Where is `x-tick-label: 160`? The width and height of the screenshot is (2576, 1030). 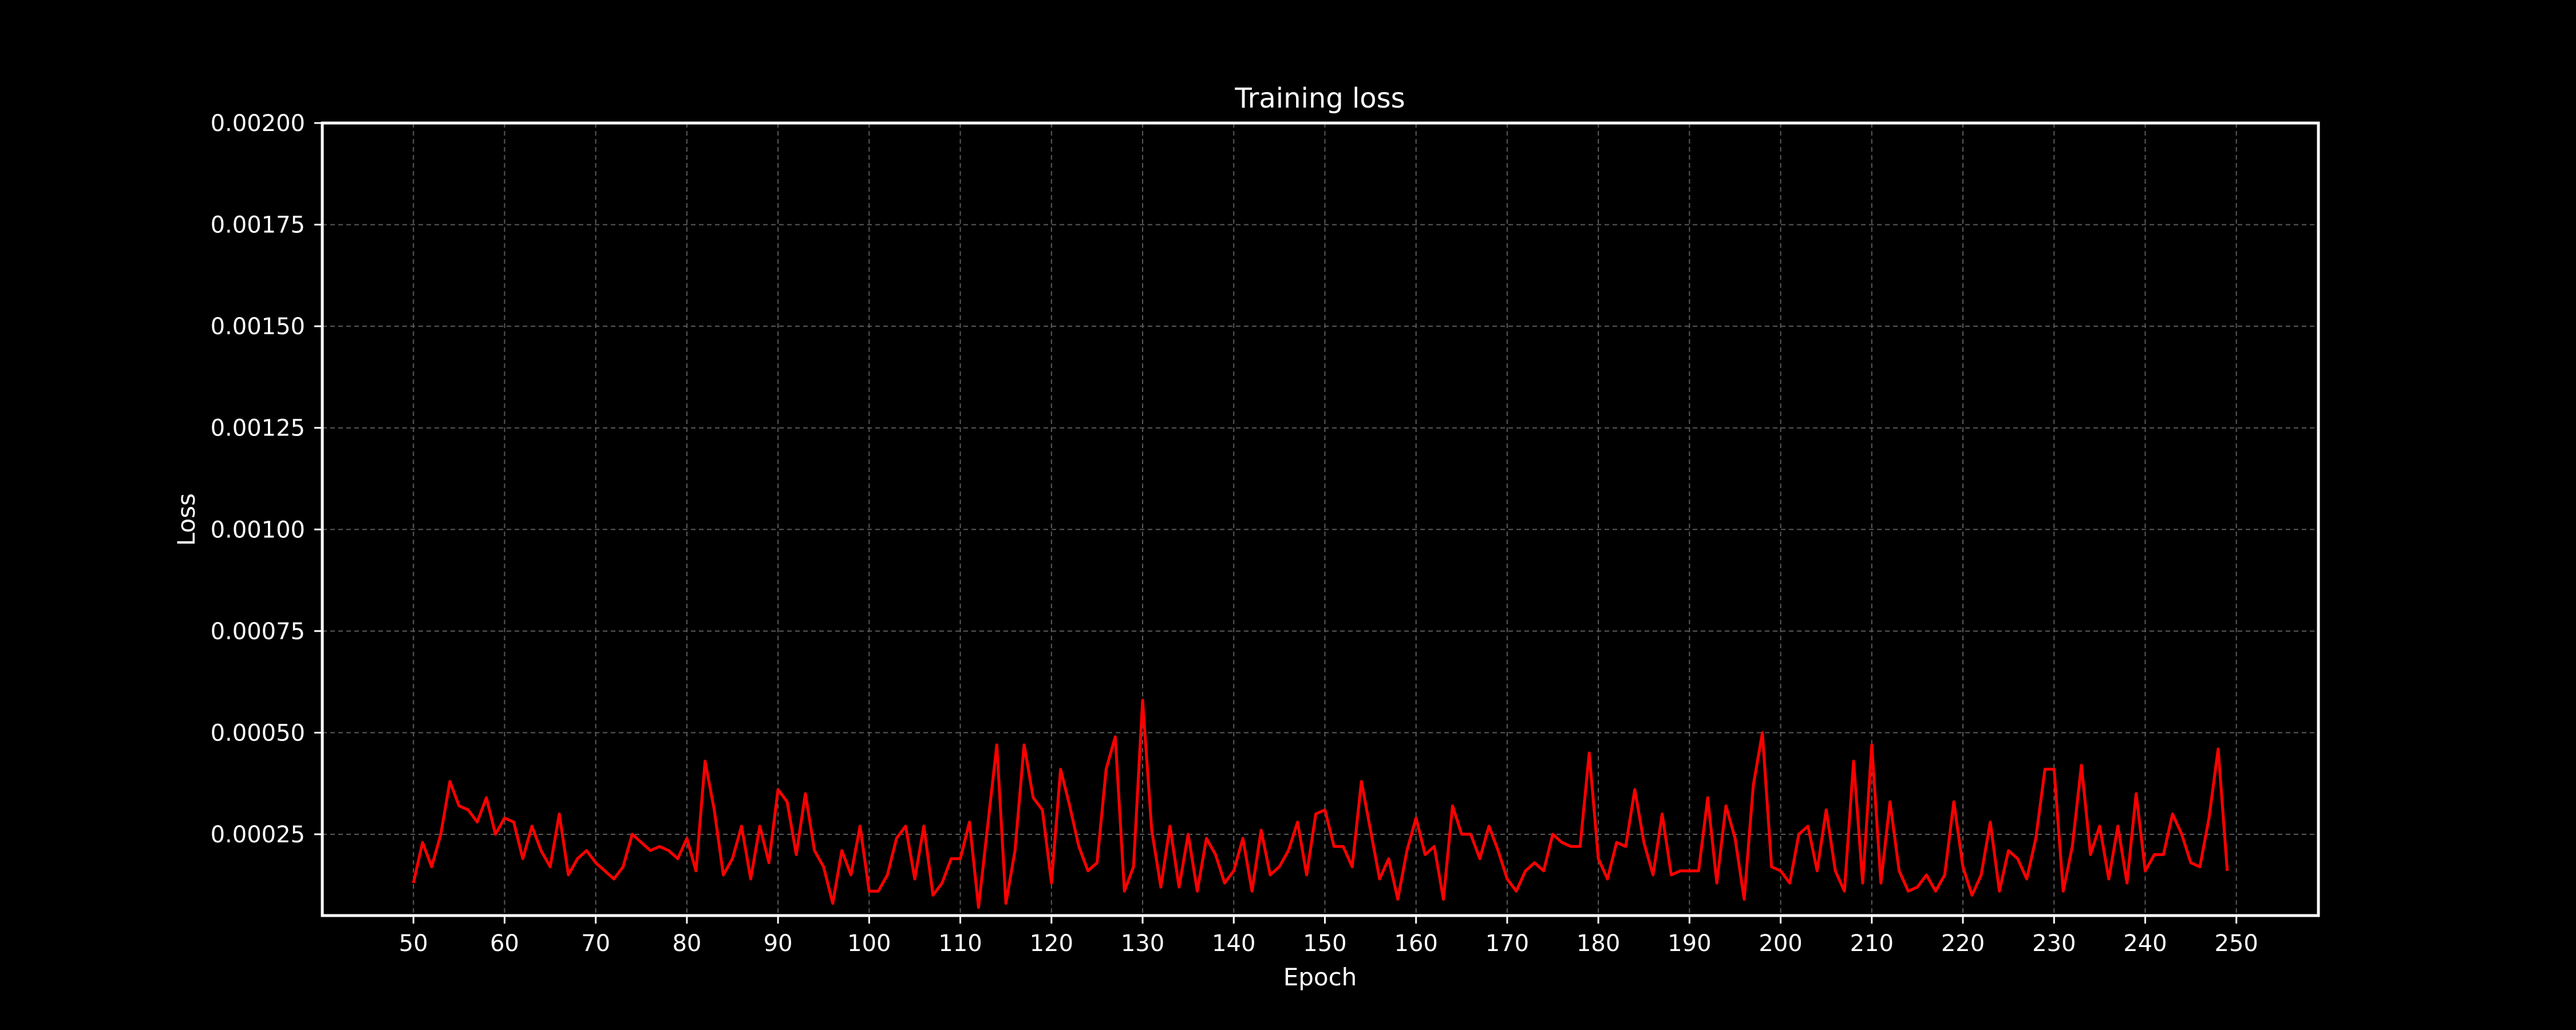
x-tick-label: 160 is located at coordinates (1416, 943).